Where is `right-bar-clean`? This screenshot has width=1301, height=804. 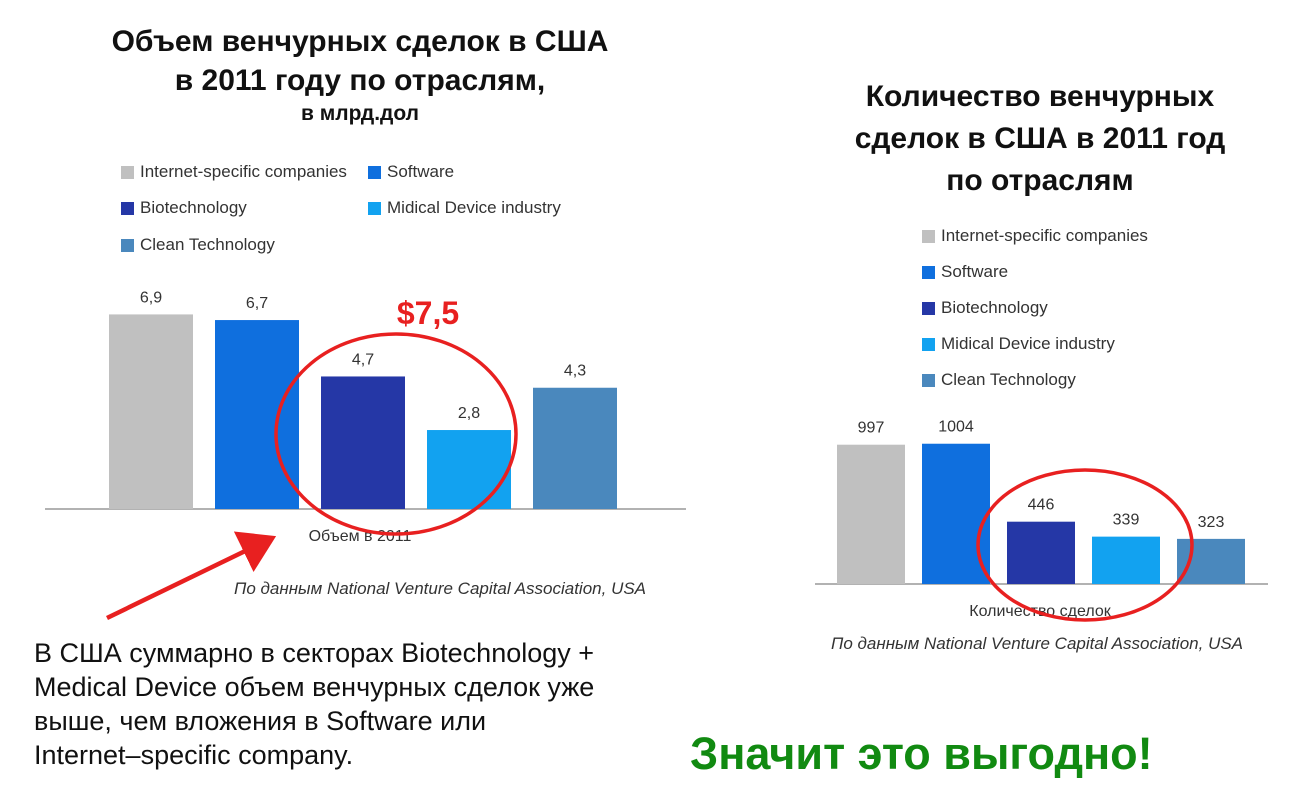
right-bar-clean is located at coordinates (1211, 561).